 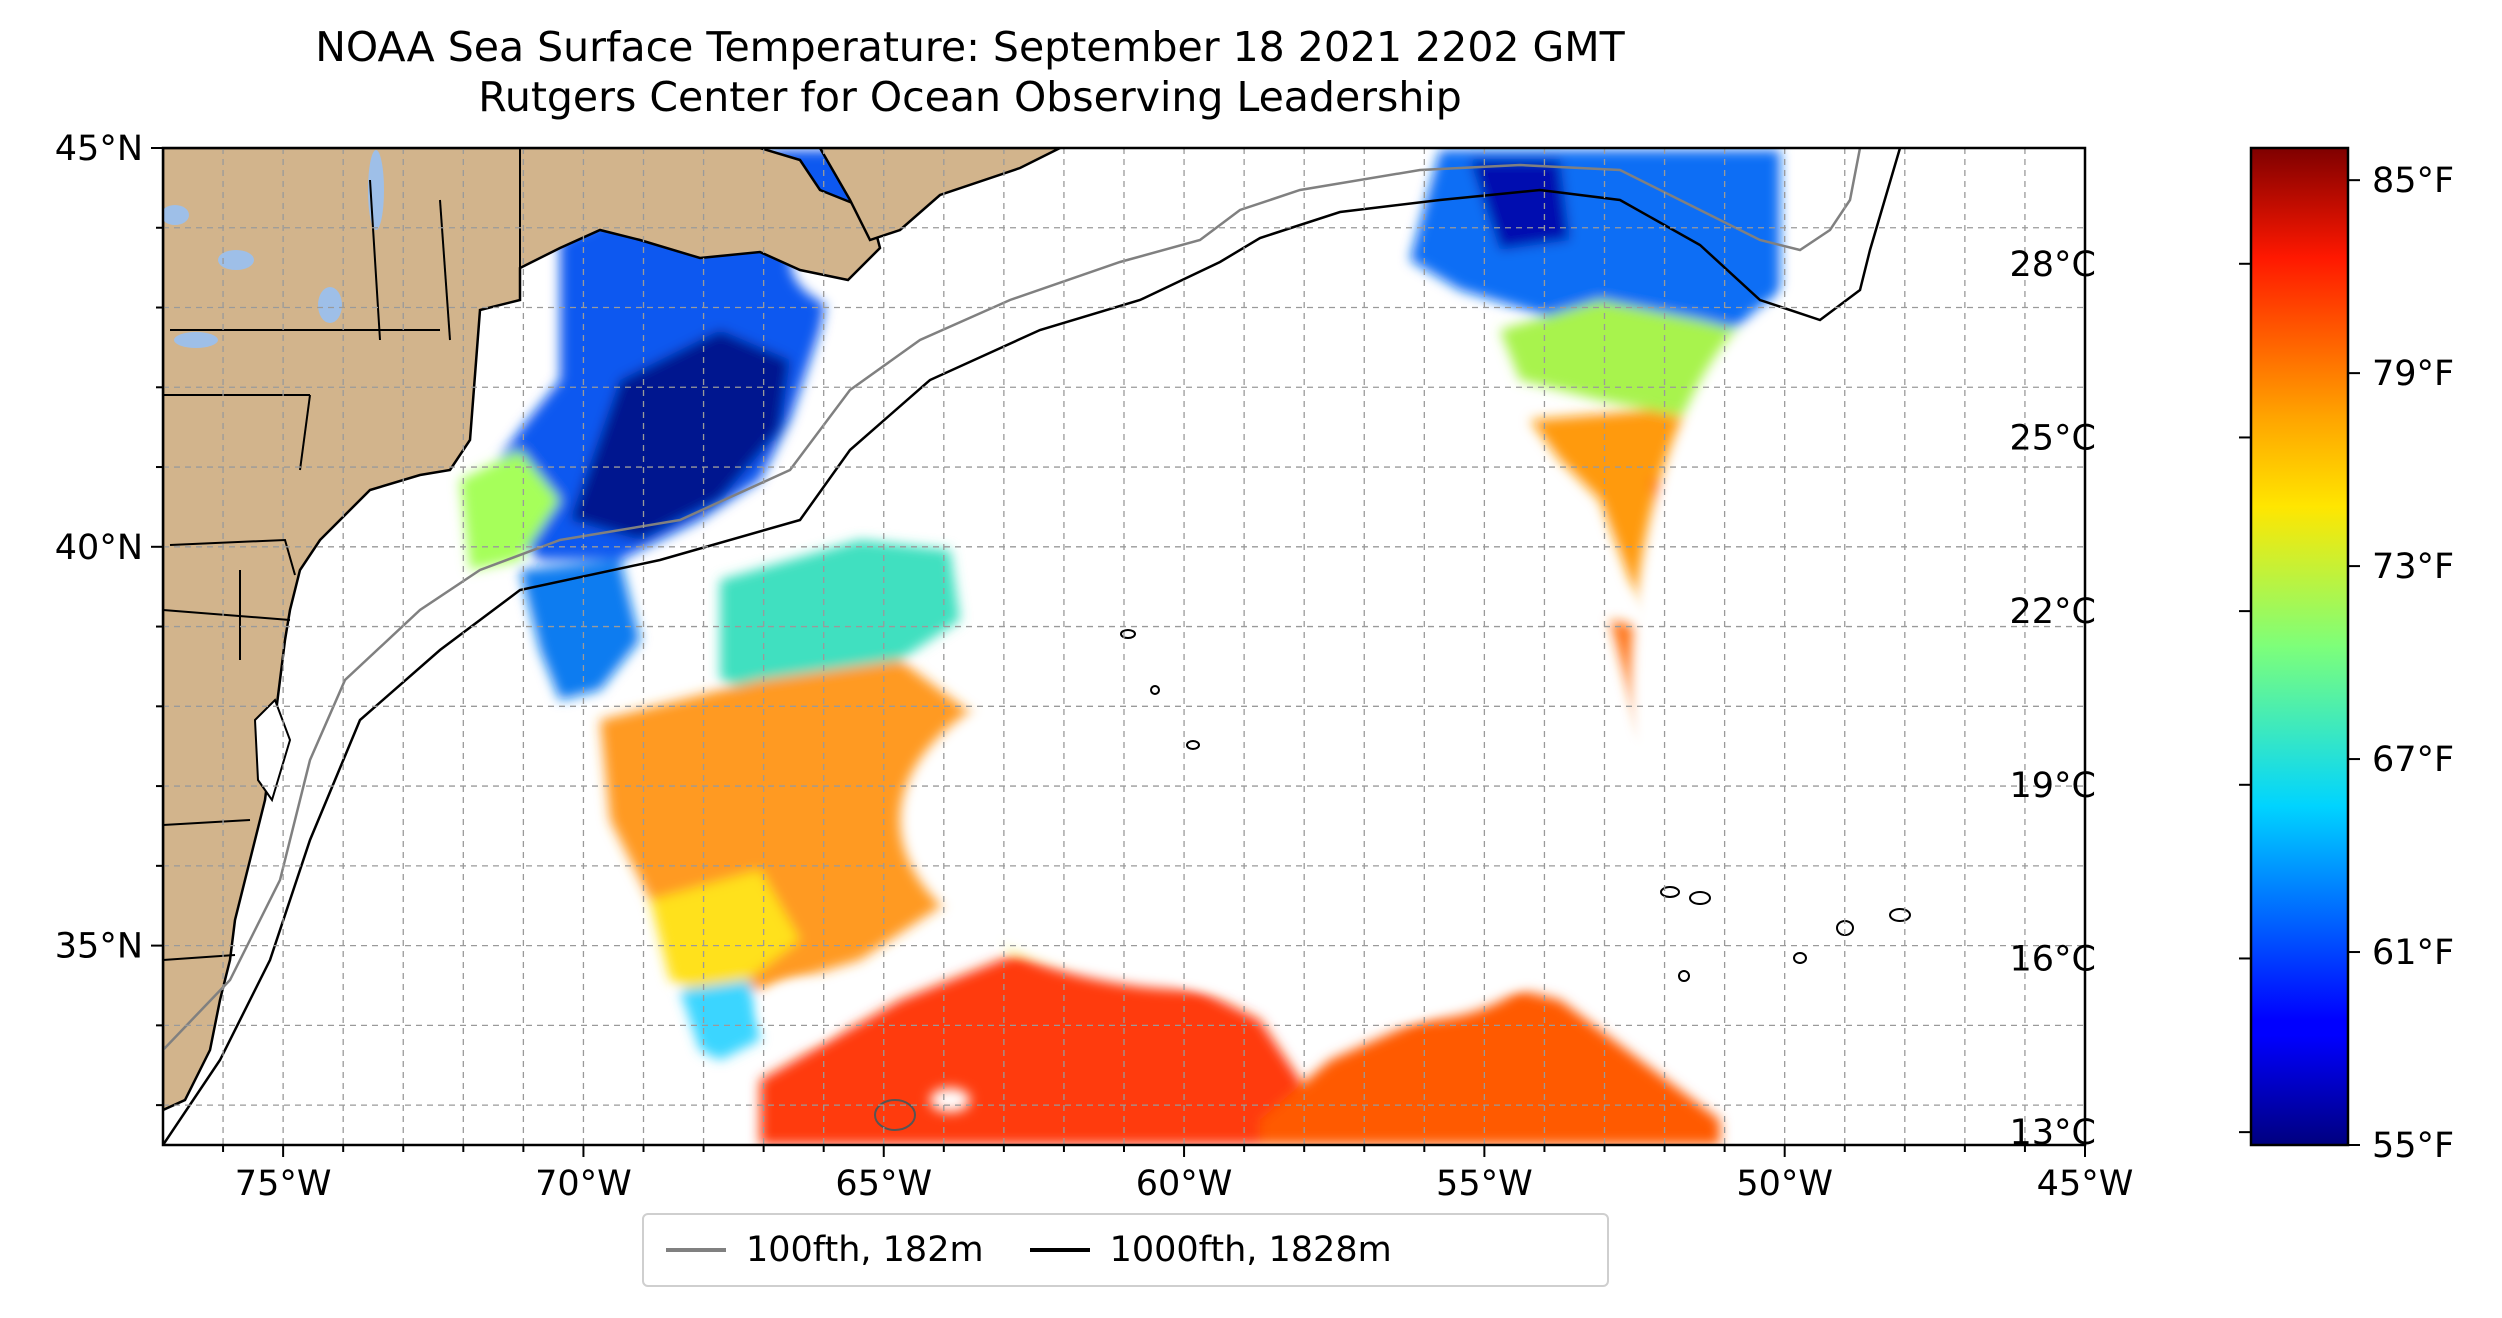 I want to click on x-tick-label: 55°W, so click(x=1484, y=1184).